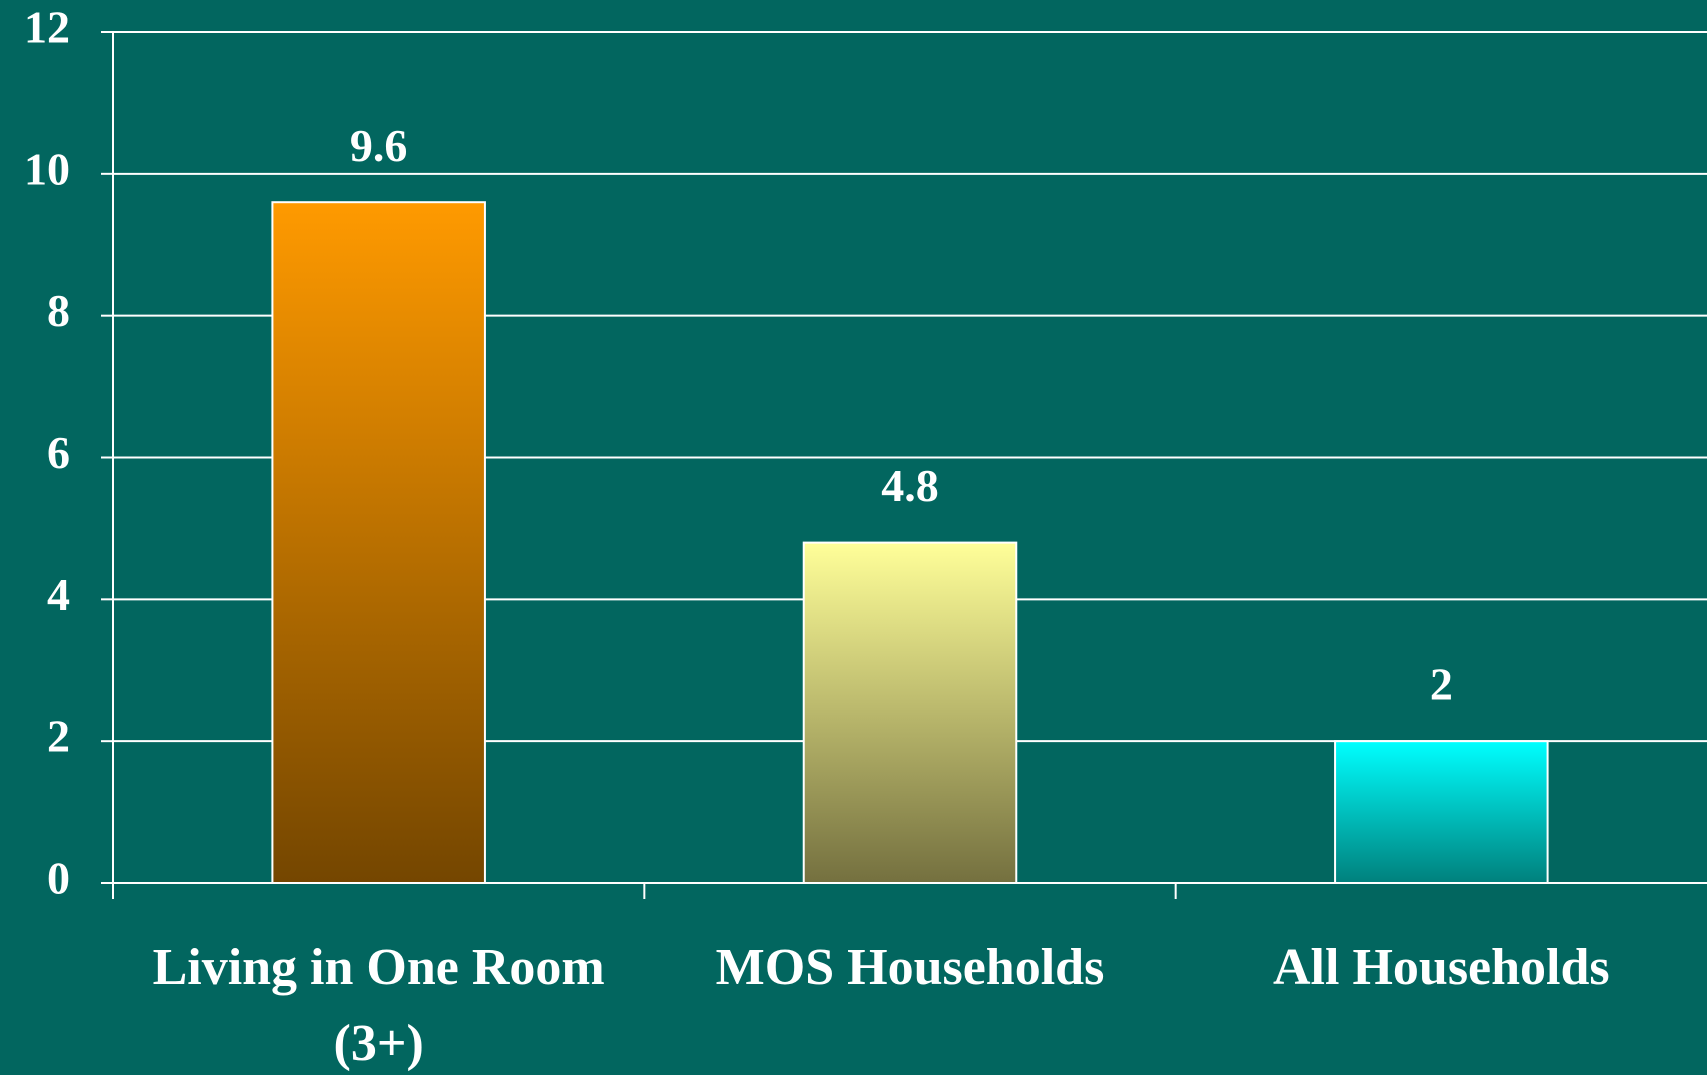 The image size is (1707, 1075). I want to click on y-tick-label: 6, so click(58, 452).